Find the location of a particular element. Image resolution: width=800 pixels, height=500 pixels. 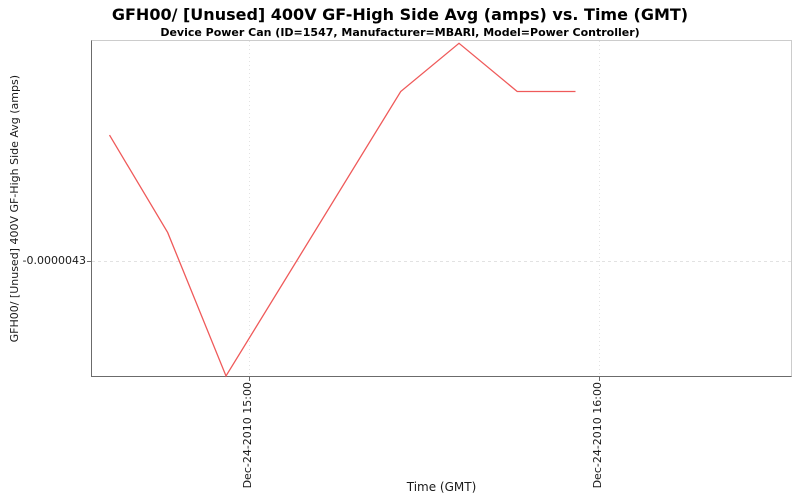

y-tick-label: -0.0000043 is located at coordinates (54, 260).